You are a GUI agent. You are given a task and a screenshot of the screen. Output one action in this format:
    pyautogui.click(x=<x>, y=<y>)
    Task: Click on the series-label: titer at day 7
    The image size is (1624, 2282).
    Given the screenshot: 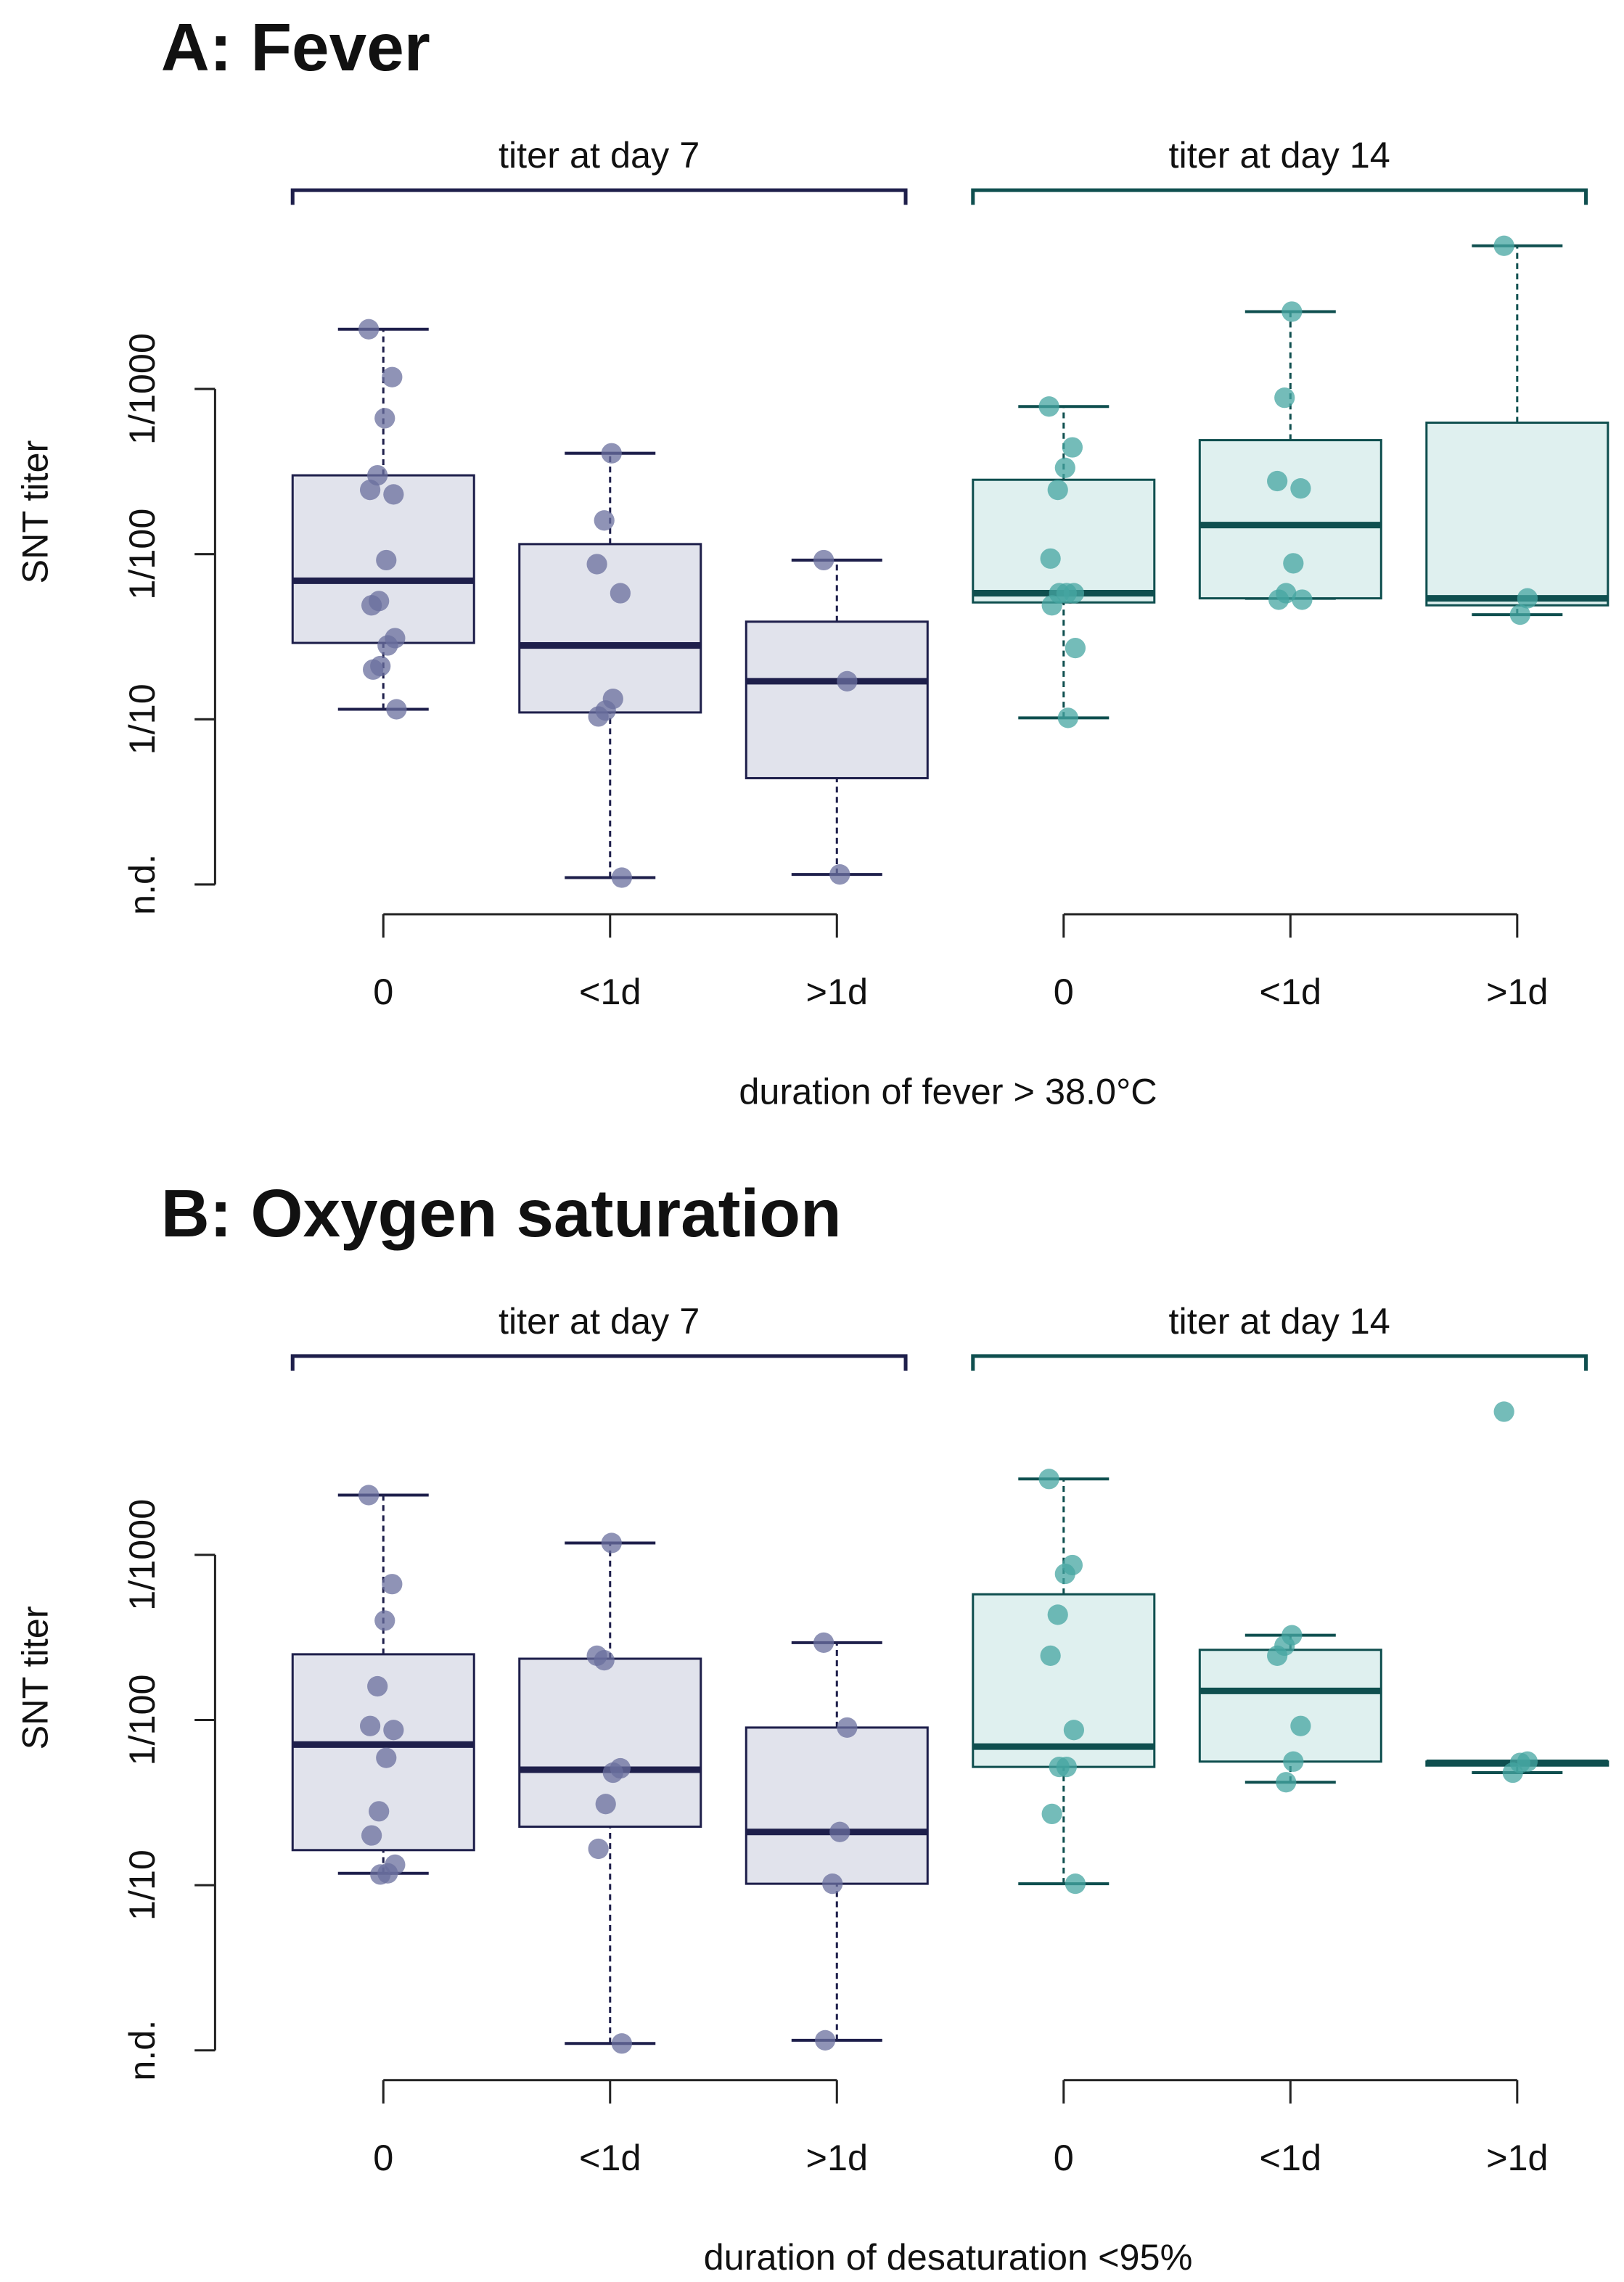 What is the action you would take?
    pyautogui.click(x=600, y=155)
    